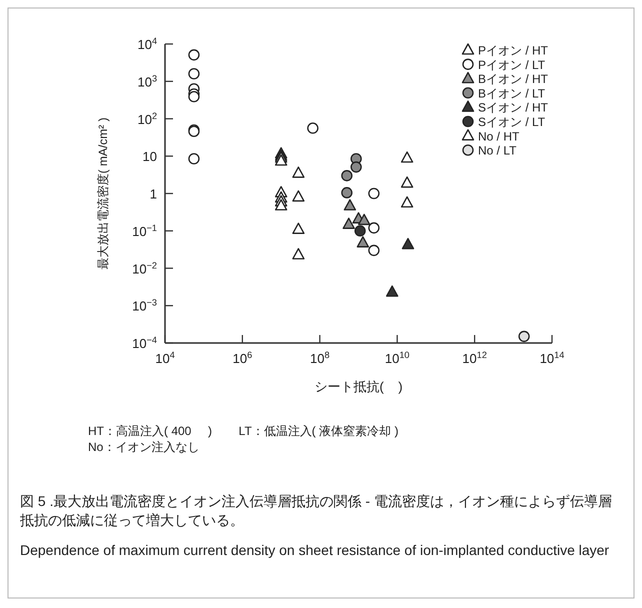 The height and width of the screenshot is (608, 642). What do you see at coordinates (358, 386) in the screenshot?
I see `x-axis-title: シート抵抗( )` at bounding box center [358, 386].